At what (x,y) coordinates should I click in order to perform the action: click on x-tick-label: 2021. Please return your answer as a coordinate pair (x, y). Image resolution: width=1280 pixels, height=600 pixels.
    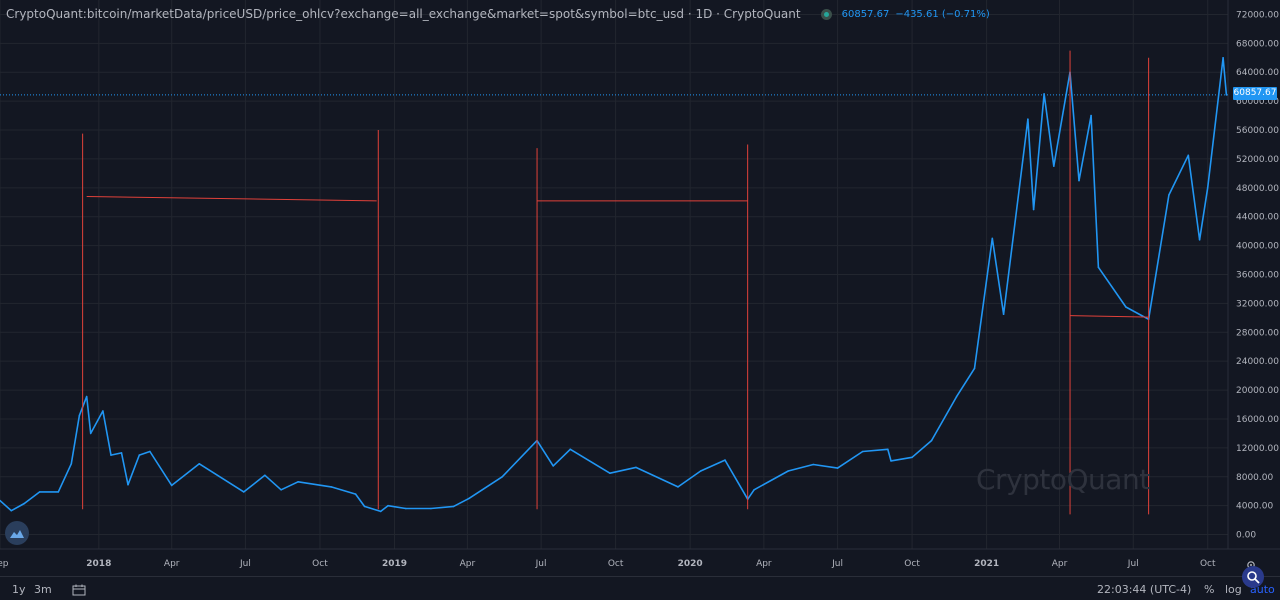
    Looking at the image, I should click on (986, 564).